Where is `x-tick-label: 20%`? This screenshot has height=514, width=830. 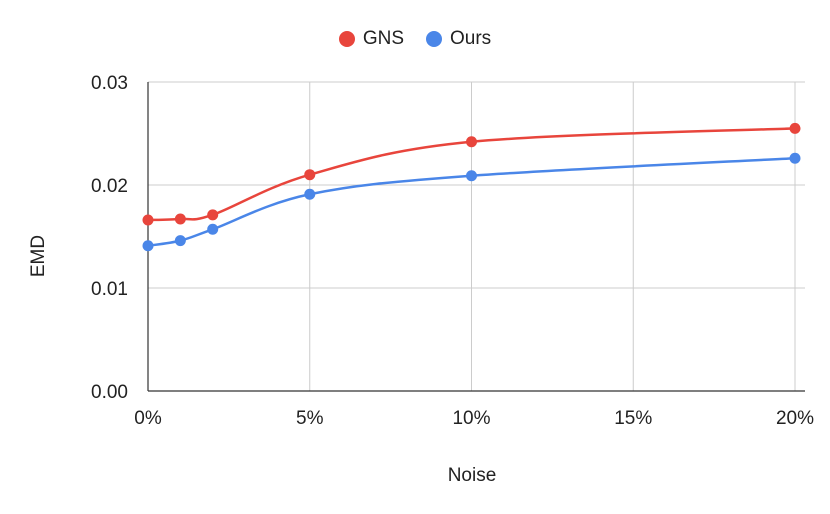 x-tick-label: 20% is located at coordinates (795, 418).